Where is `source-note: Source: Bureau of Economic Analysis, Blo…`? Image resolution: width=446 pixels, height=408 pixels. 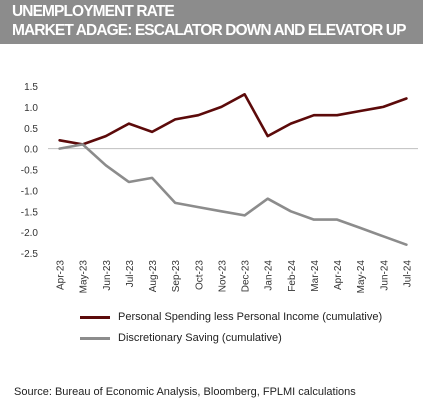
source-note: Source: Bureau of Economic Analysis, Blo… is located at coordinates (185, 392).